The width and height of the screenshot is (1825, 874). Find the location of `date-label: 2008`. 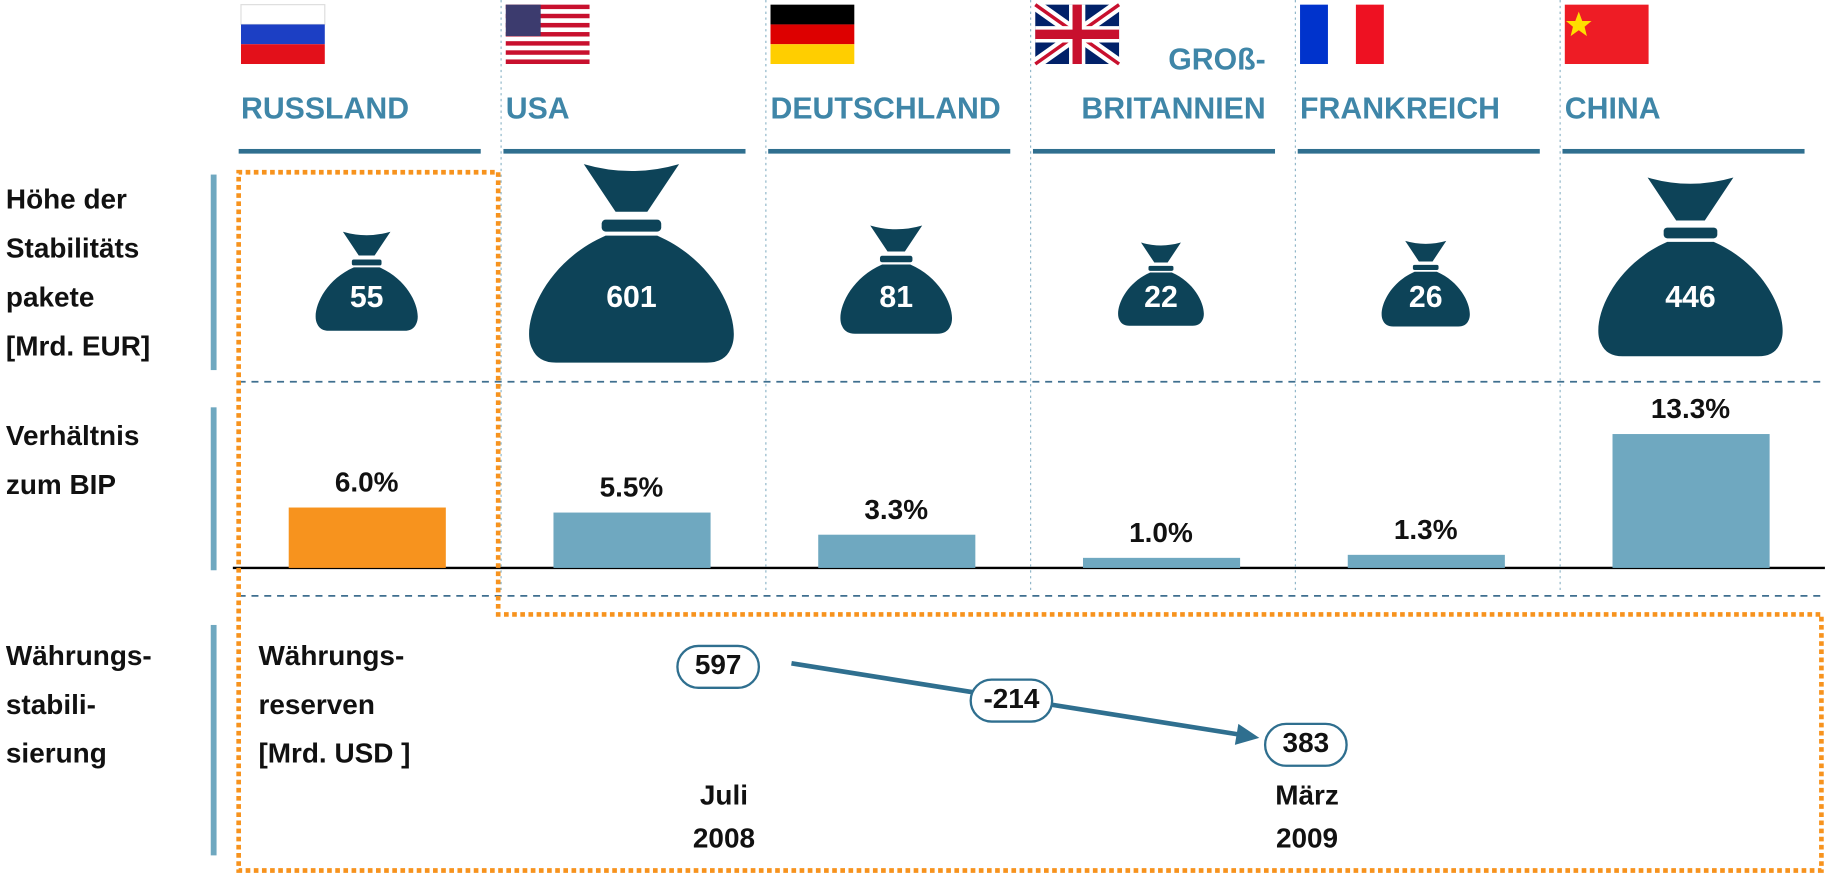

date-label: 2008 is located at coordinates (724, 838).